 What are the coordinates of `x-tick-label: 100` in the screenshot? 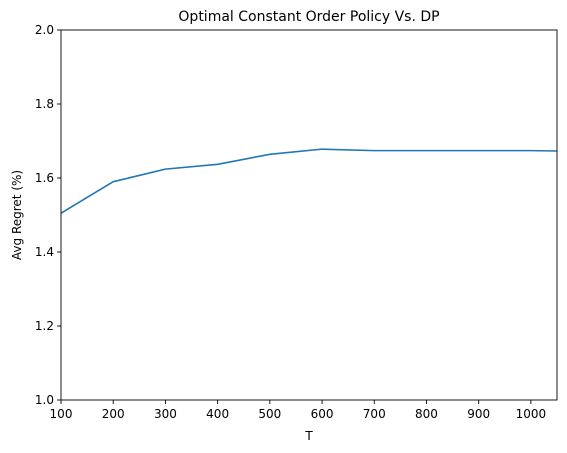 It's located at (61, 414).